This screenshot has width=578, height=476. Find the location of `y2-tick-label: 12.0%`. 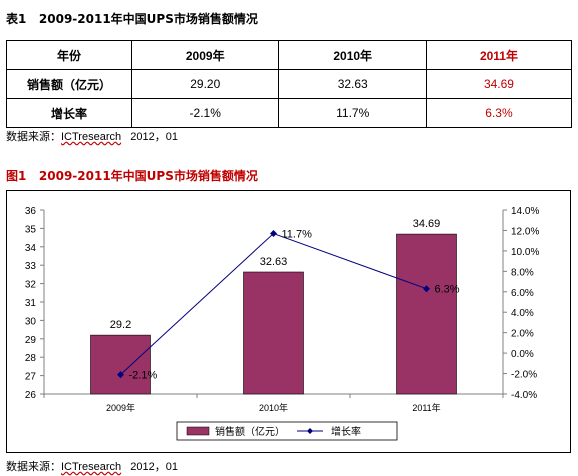

y2-tick-label: 12.0% is located at coordinates (525, 231).